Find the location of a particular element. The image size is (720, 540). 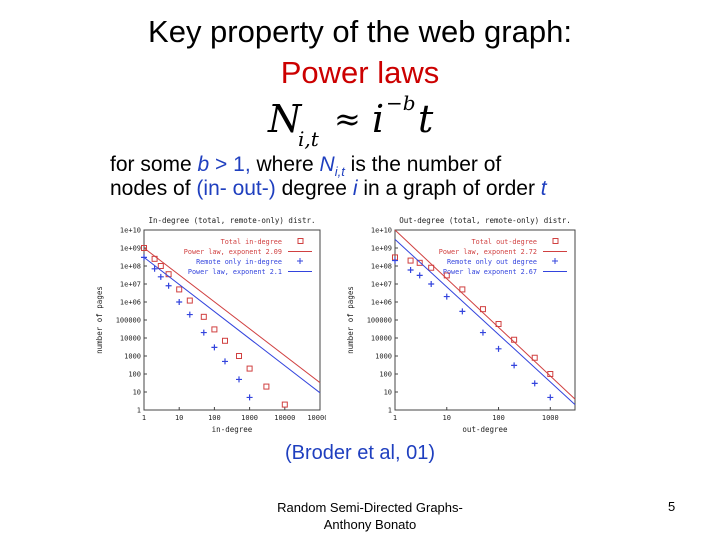

formula-approx: ≈ is located at coordinates (347, 119).